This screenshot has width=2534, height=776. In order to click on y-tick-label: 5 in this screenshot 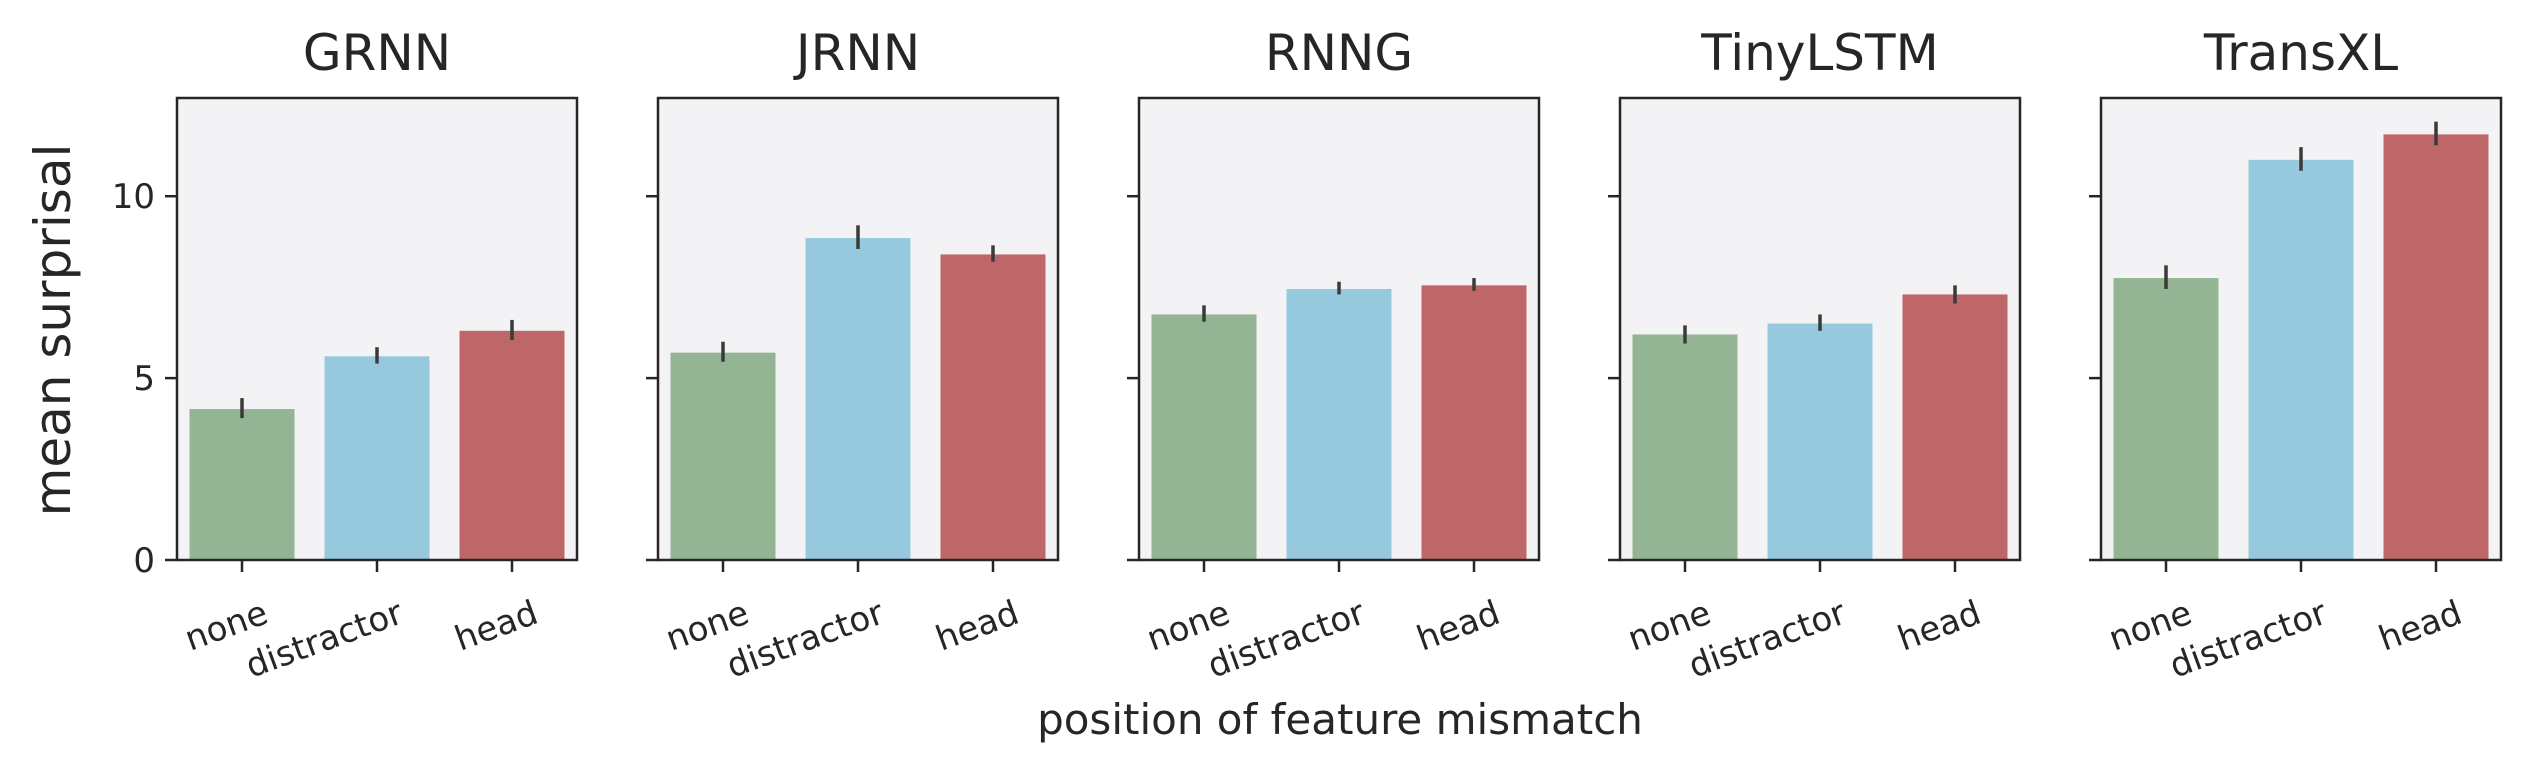, I will do `click(144, 379)`.